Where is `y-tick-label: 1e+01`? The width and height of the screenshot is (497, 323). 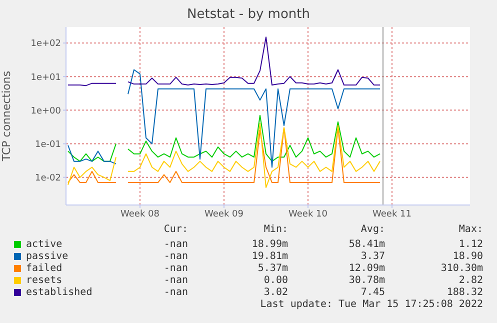 y-tick-label: 1e+01 is located at coordinates (45, 77).